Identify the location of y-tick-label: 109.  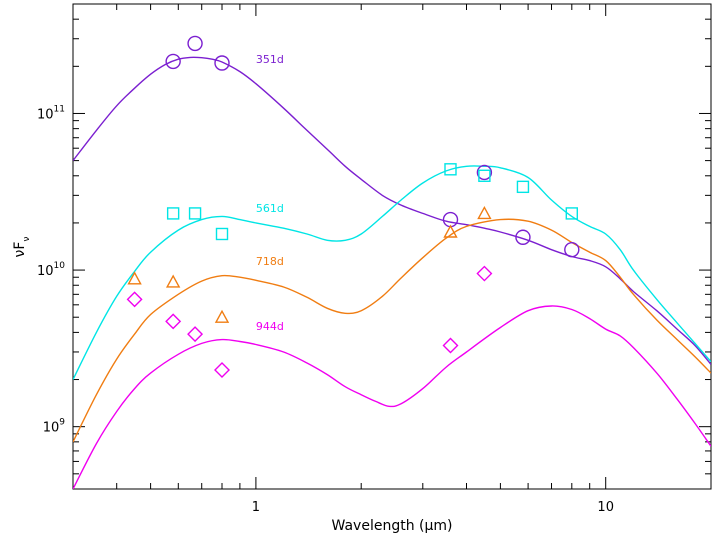
(54, 427).